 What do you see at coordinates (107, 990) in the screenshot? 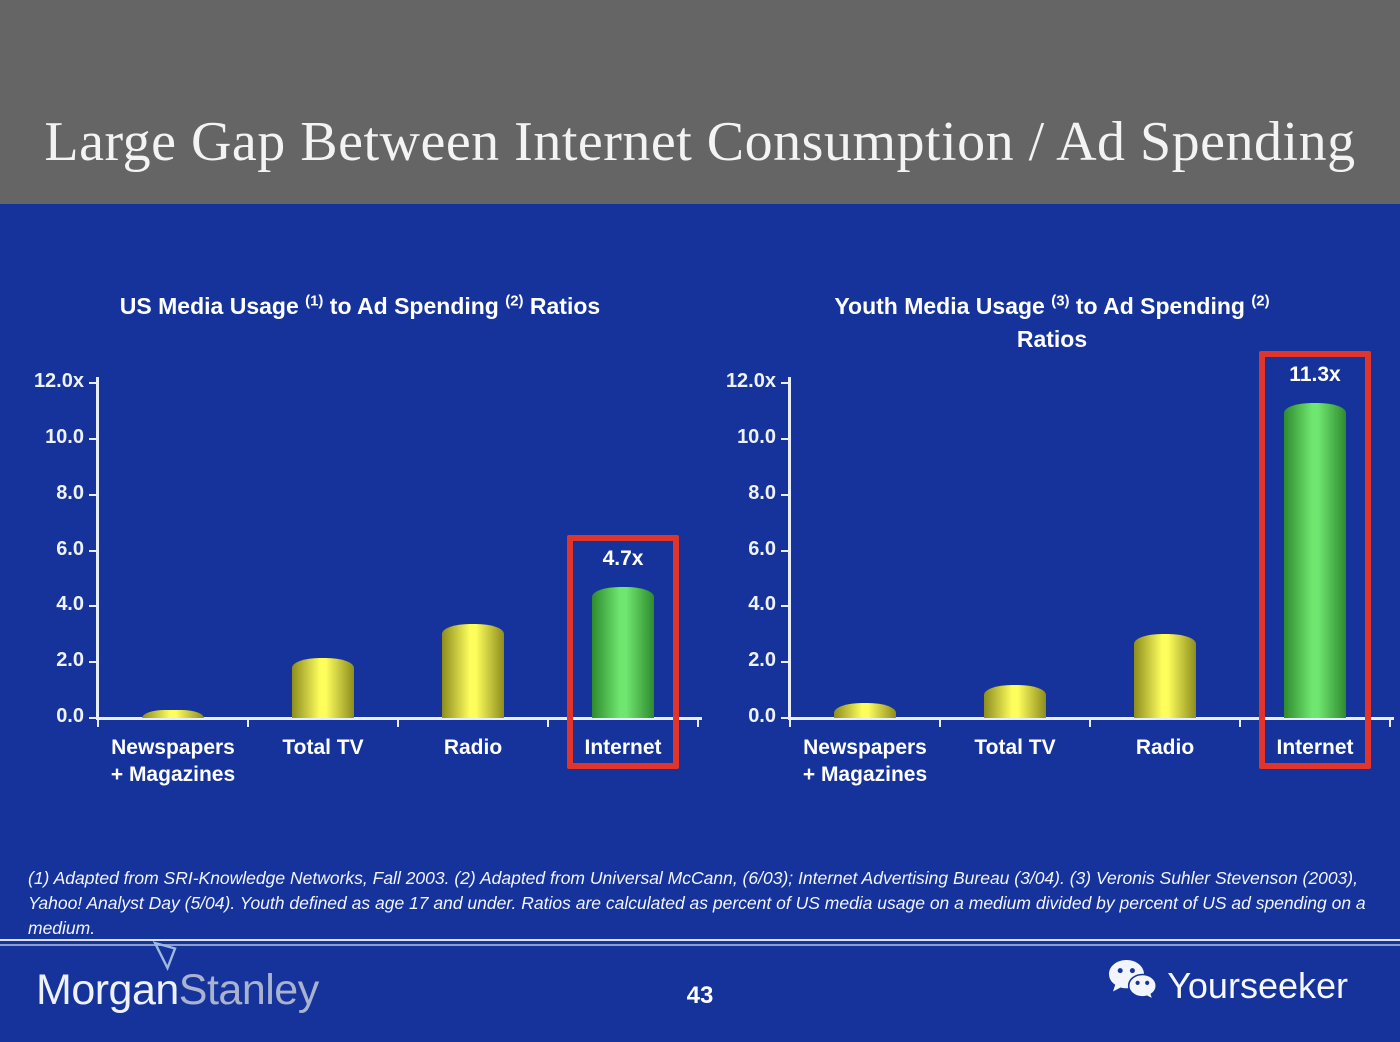
I see `logo-text-morgan: Morgan` at bounding box center [107, 990].